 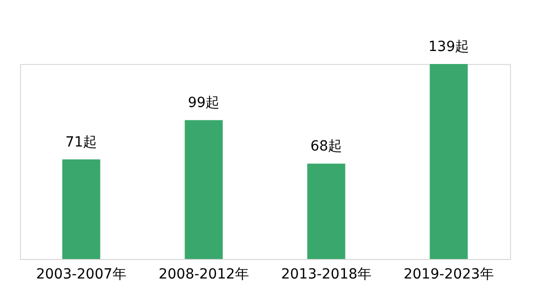 What do you see at coordinates (449, 47) in the screenshot?
I see `data-label: 139起` at bounding box center [449, 47].